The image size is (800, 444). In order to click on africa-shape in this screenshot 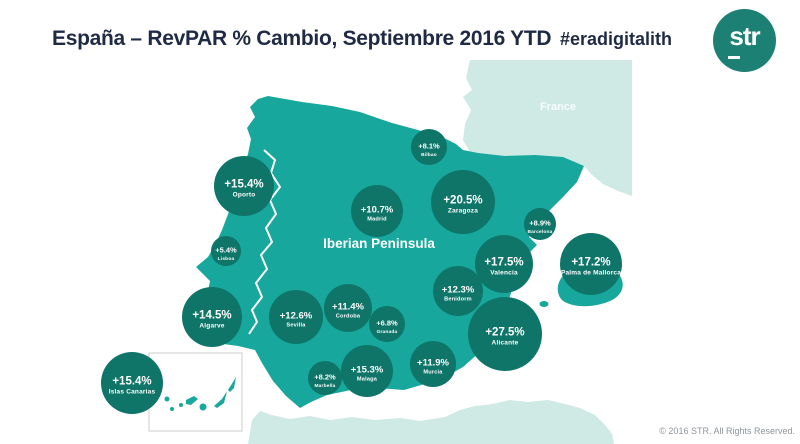, I will do `click(431, 422)`.